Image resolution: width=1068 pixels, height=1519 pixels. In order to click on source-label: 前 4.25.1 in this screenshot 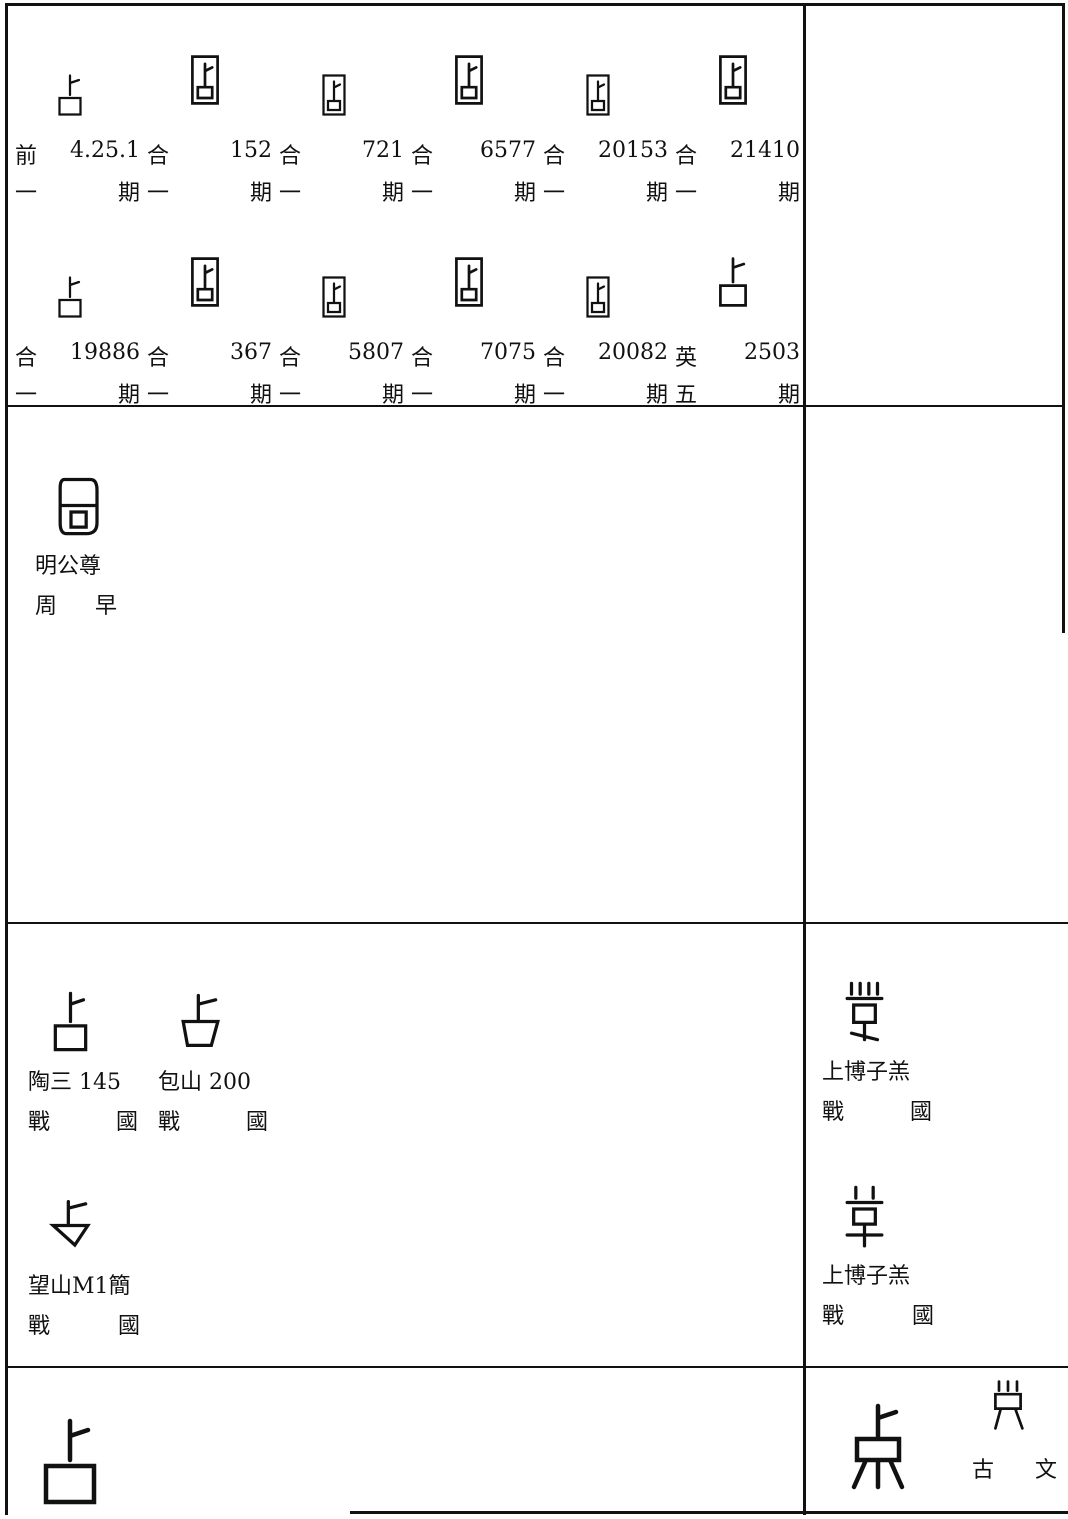, I will do `click(77, 154)`.